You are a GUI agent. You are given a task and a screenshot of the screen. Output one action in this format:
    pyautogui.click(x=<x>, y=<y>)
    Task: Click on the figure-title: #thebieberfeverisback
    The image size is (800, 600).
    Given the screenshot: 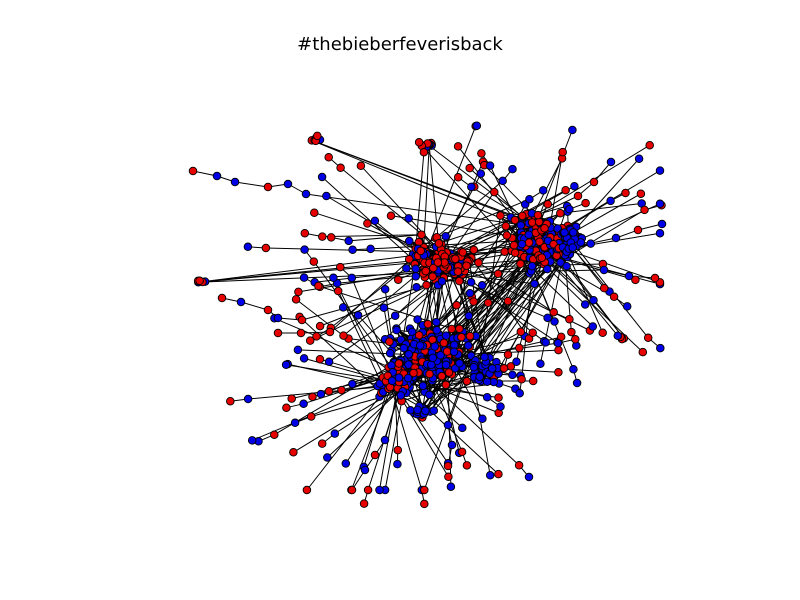 What is the action you would take?
    pyautogui.click(x=400, y=44)
    